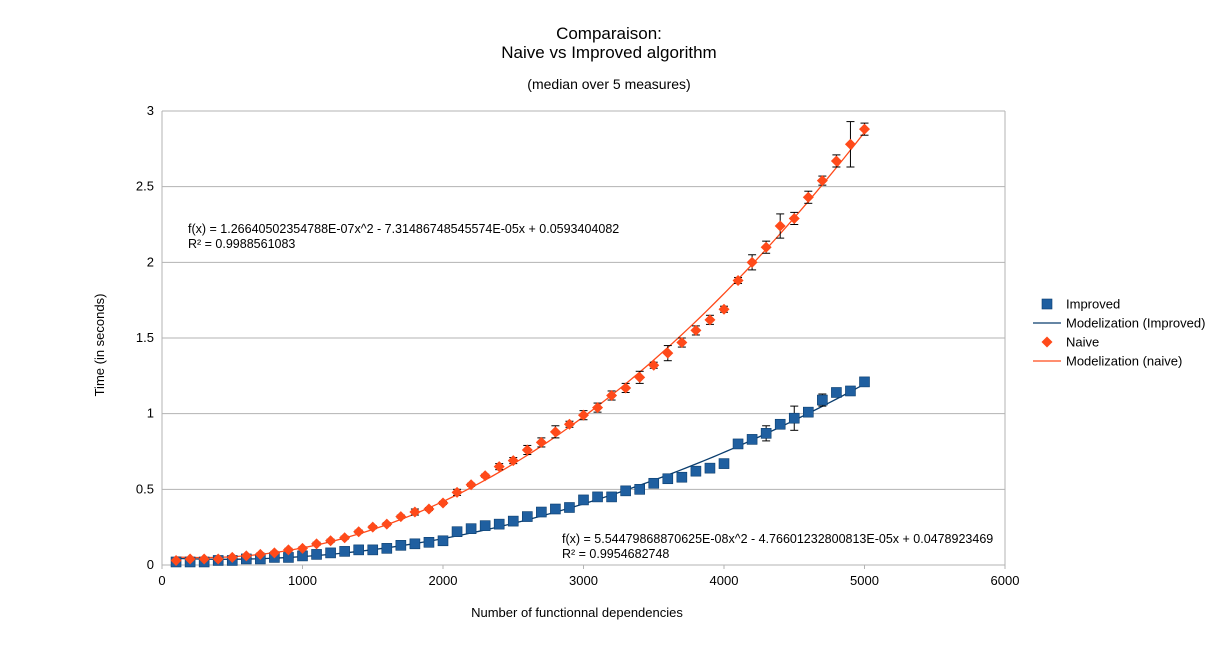  What do you see at coordinates (583, 580) in the screenshot?
I see `x-tick-label: 3000` at bounding box center [583, 580].